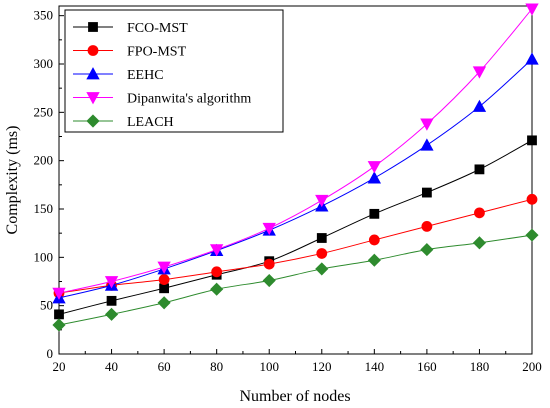  I want to click on y-tick-label: 200, so click(44, 160).